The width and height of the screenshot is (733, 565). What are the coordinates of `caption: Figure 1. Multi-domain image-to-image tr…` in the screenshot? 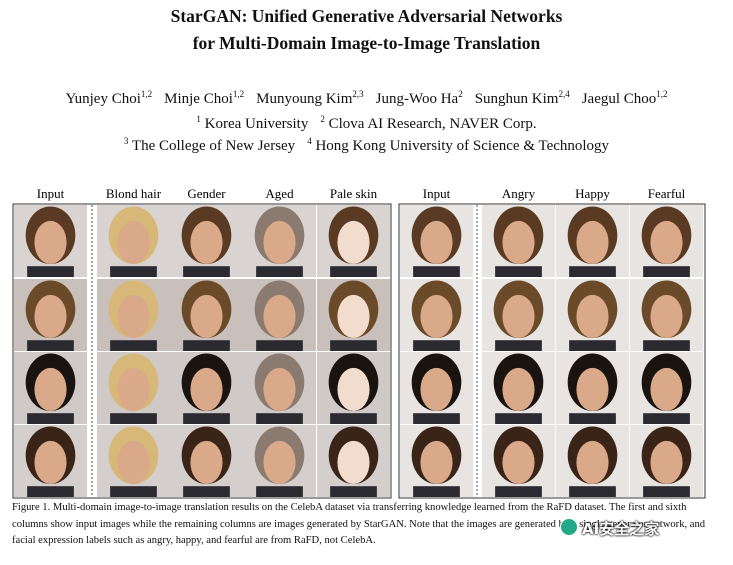 It's located at (359, 524).